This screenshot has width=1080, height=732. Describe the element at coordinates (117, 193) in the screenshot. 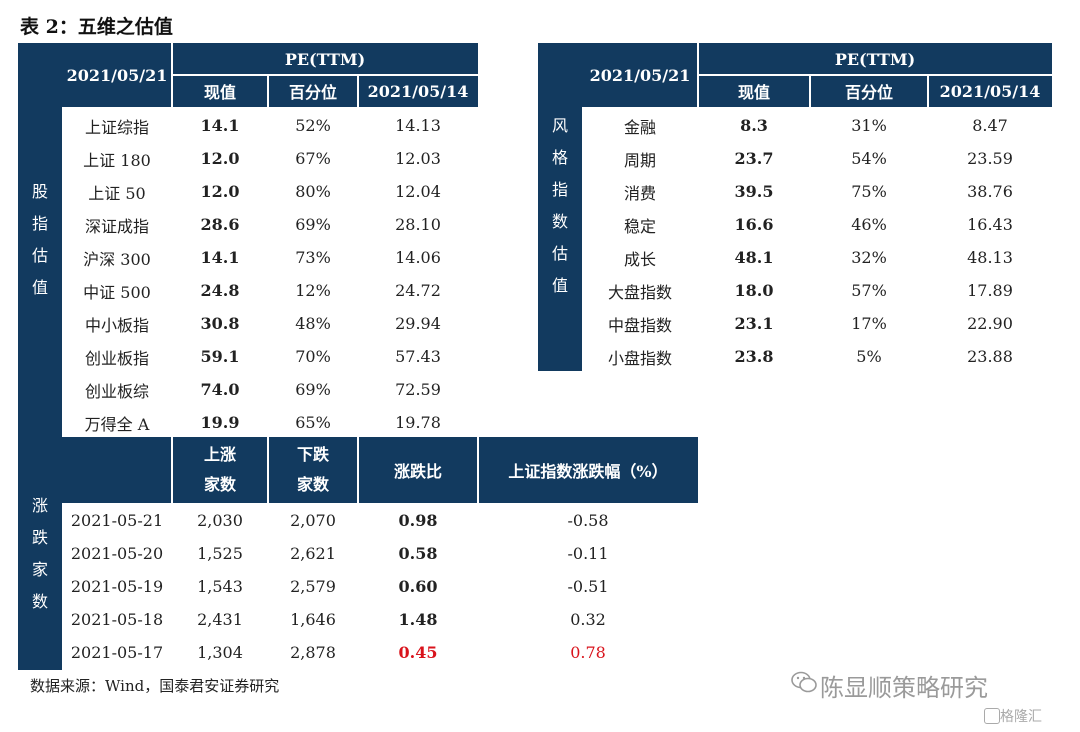

I see `row-label: 上证 50` at that location.